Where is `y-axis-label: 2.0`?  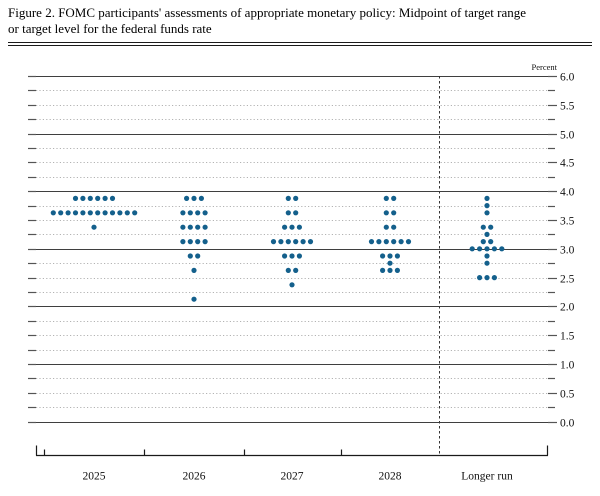
y-axis-label: 2.0 is located at coordinates (567, 308).